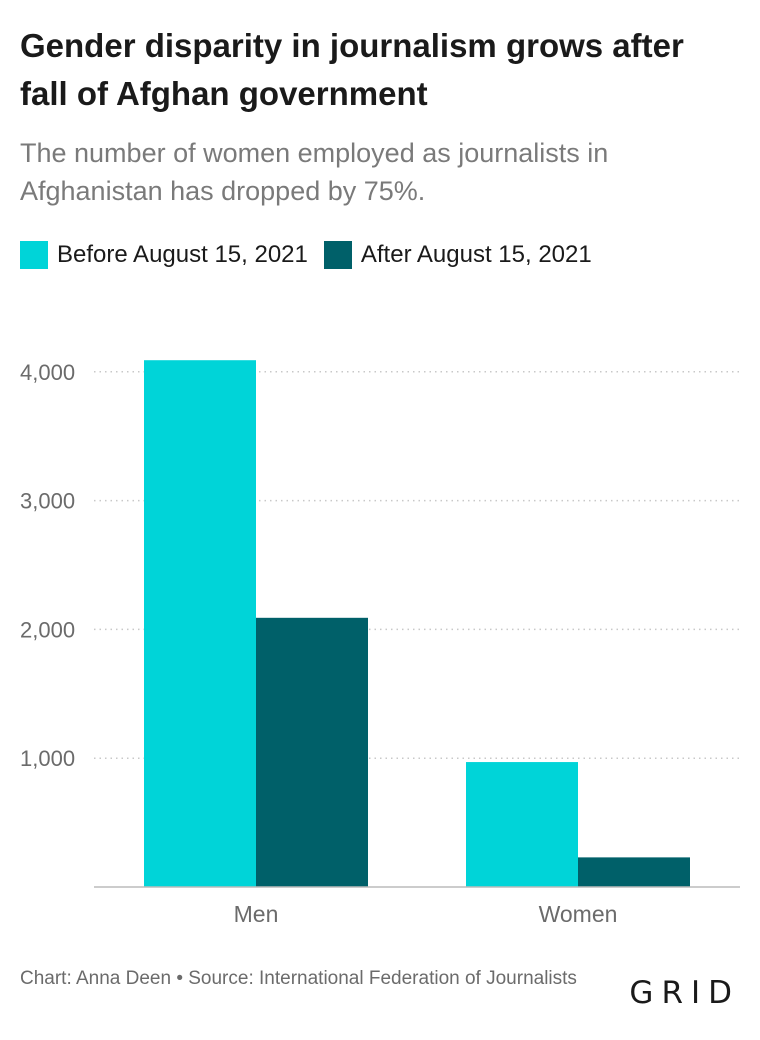 The height and width of the screenshot is (1040, 760). I want to click on y-tick-label: 2,000, so click(47, 629).